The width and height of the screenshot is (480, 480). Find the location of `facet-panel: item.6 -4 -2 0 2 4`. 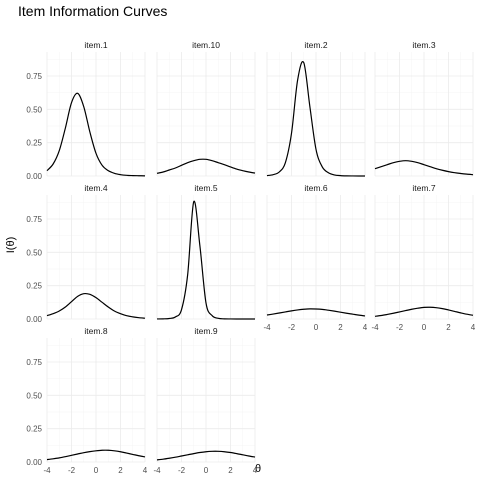

facet-panel: item.6 -4 -2 0 2 4 is located at coordinates (315, 257).